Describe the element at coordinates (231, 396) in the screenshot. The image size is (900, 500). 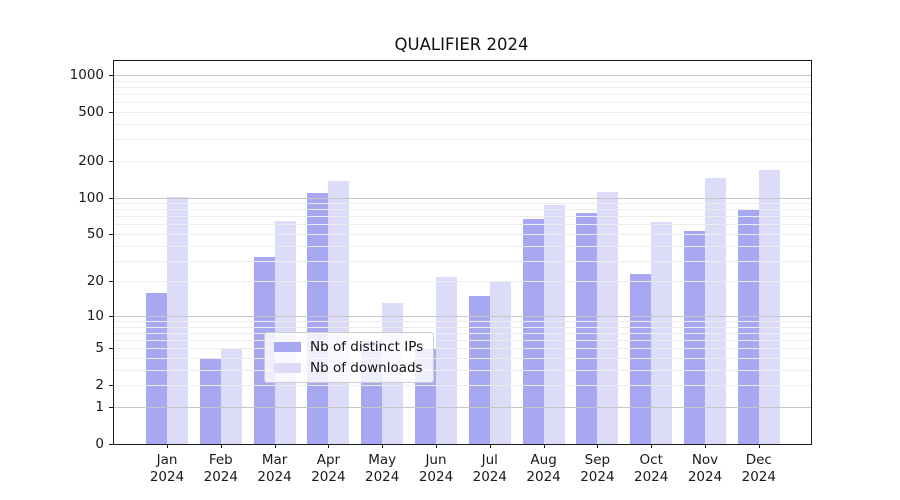
I see `bar-downloads-feb` at that location.